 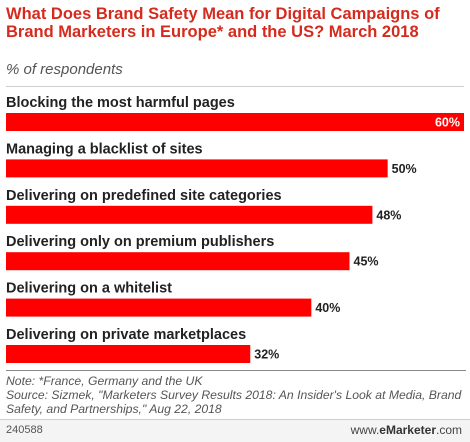 I want to click on category-label: Delivering on predefined site categories, so click(x=144, y=196).